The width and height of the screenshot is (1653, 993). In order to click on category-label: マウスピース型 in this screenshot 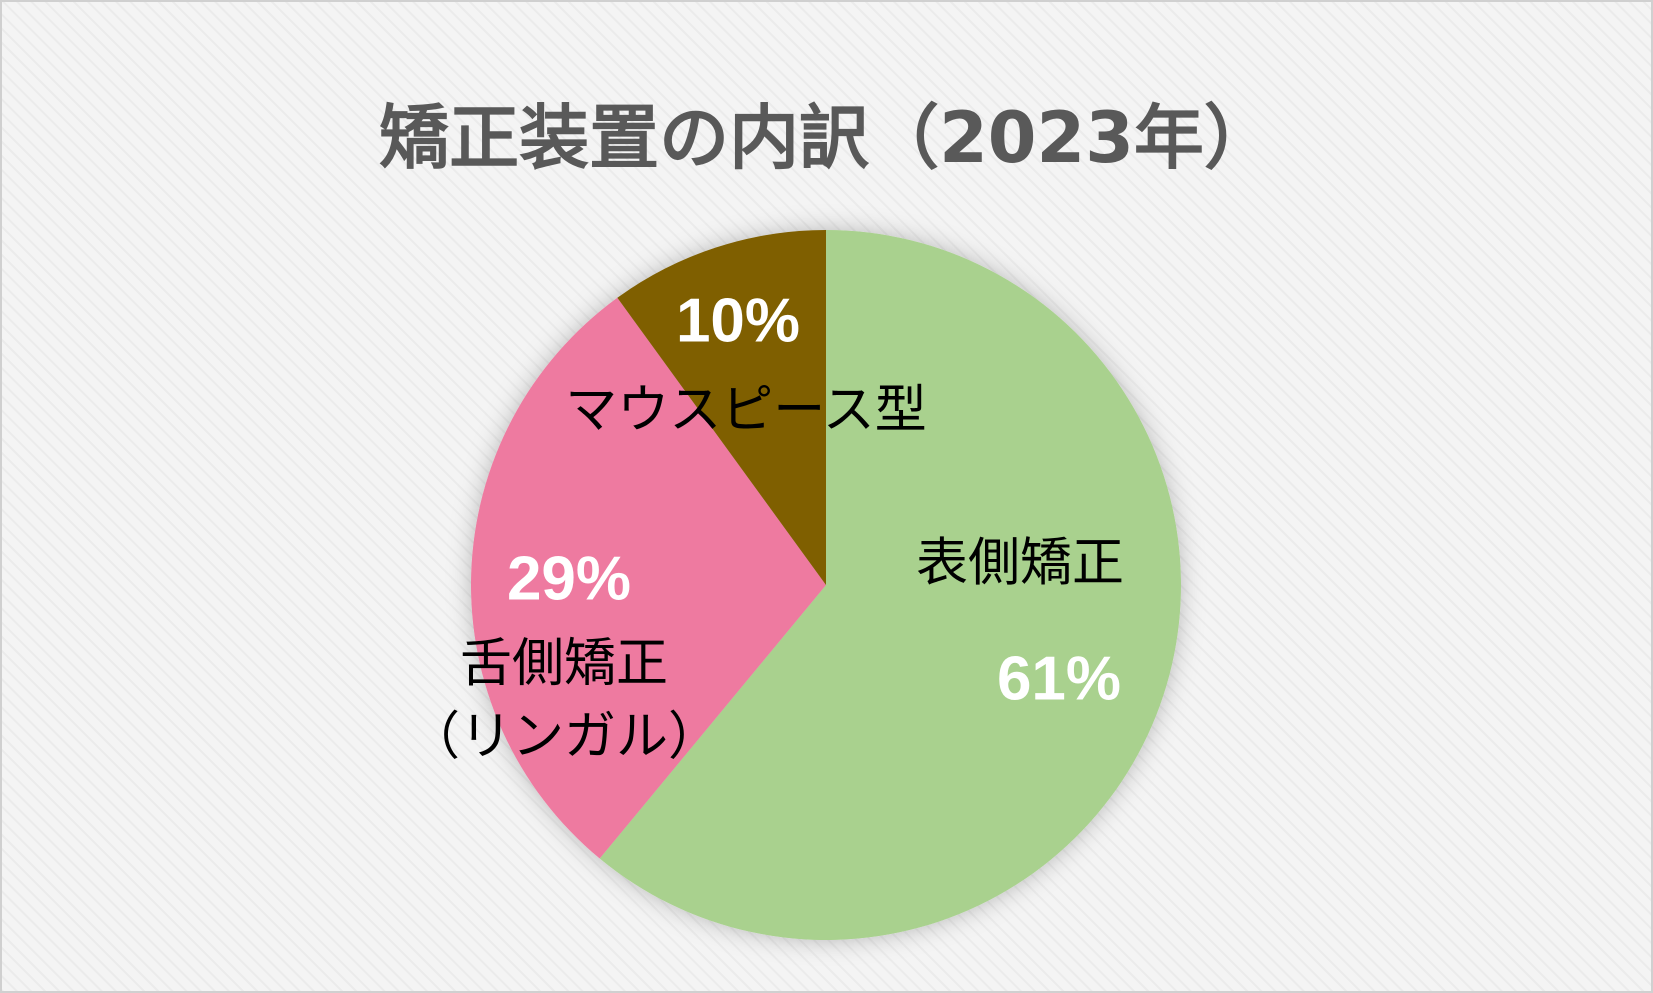, I will do `click(746, 410)`.